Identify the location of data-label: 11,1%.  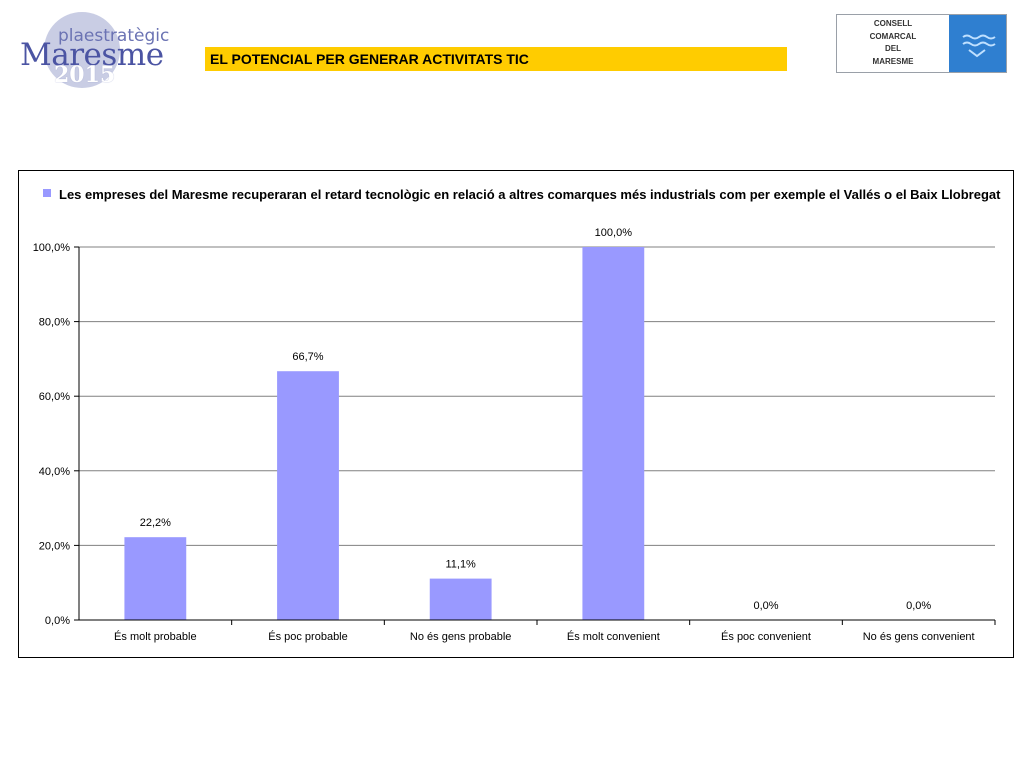
(460, 565).